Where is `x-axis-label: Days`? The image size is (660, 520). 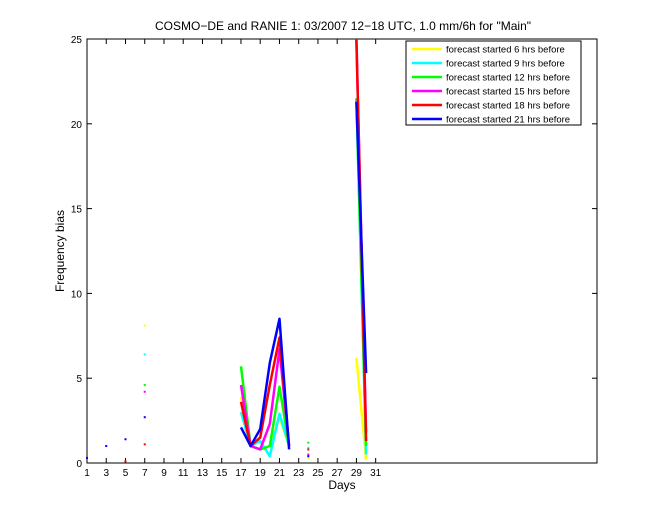 x-axis-label: Days is located at coordinates (341, 485).